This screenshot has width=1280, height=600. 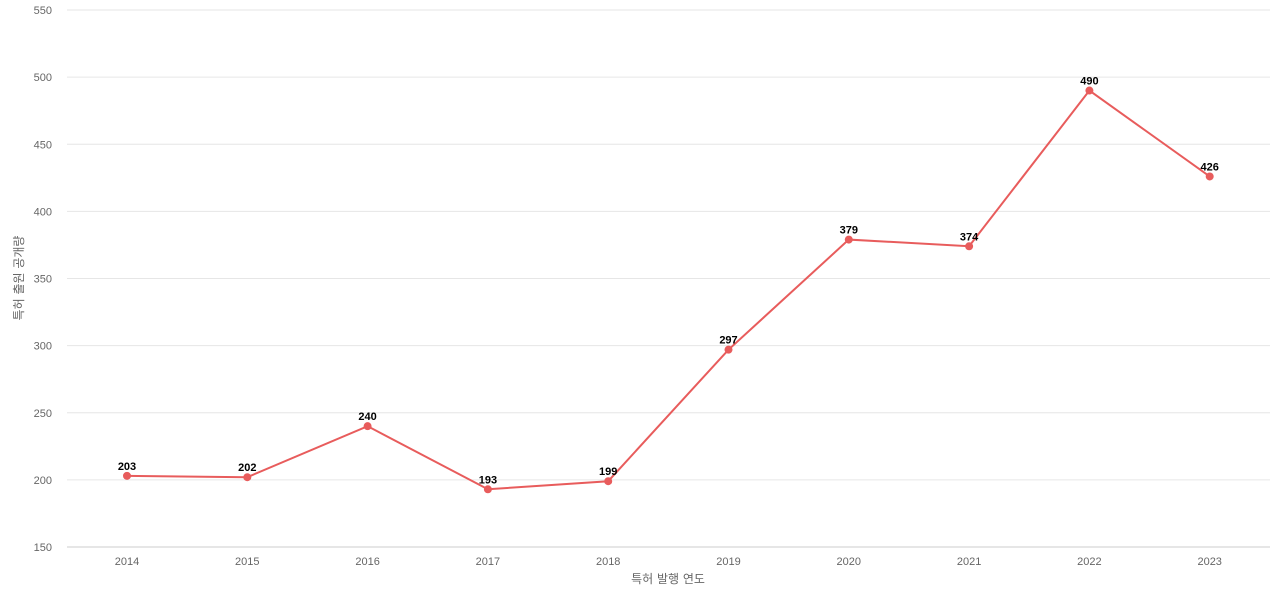 I want to click on y-tick-label: 550, so click(x=43, y=11).